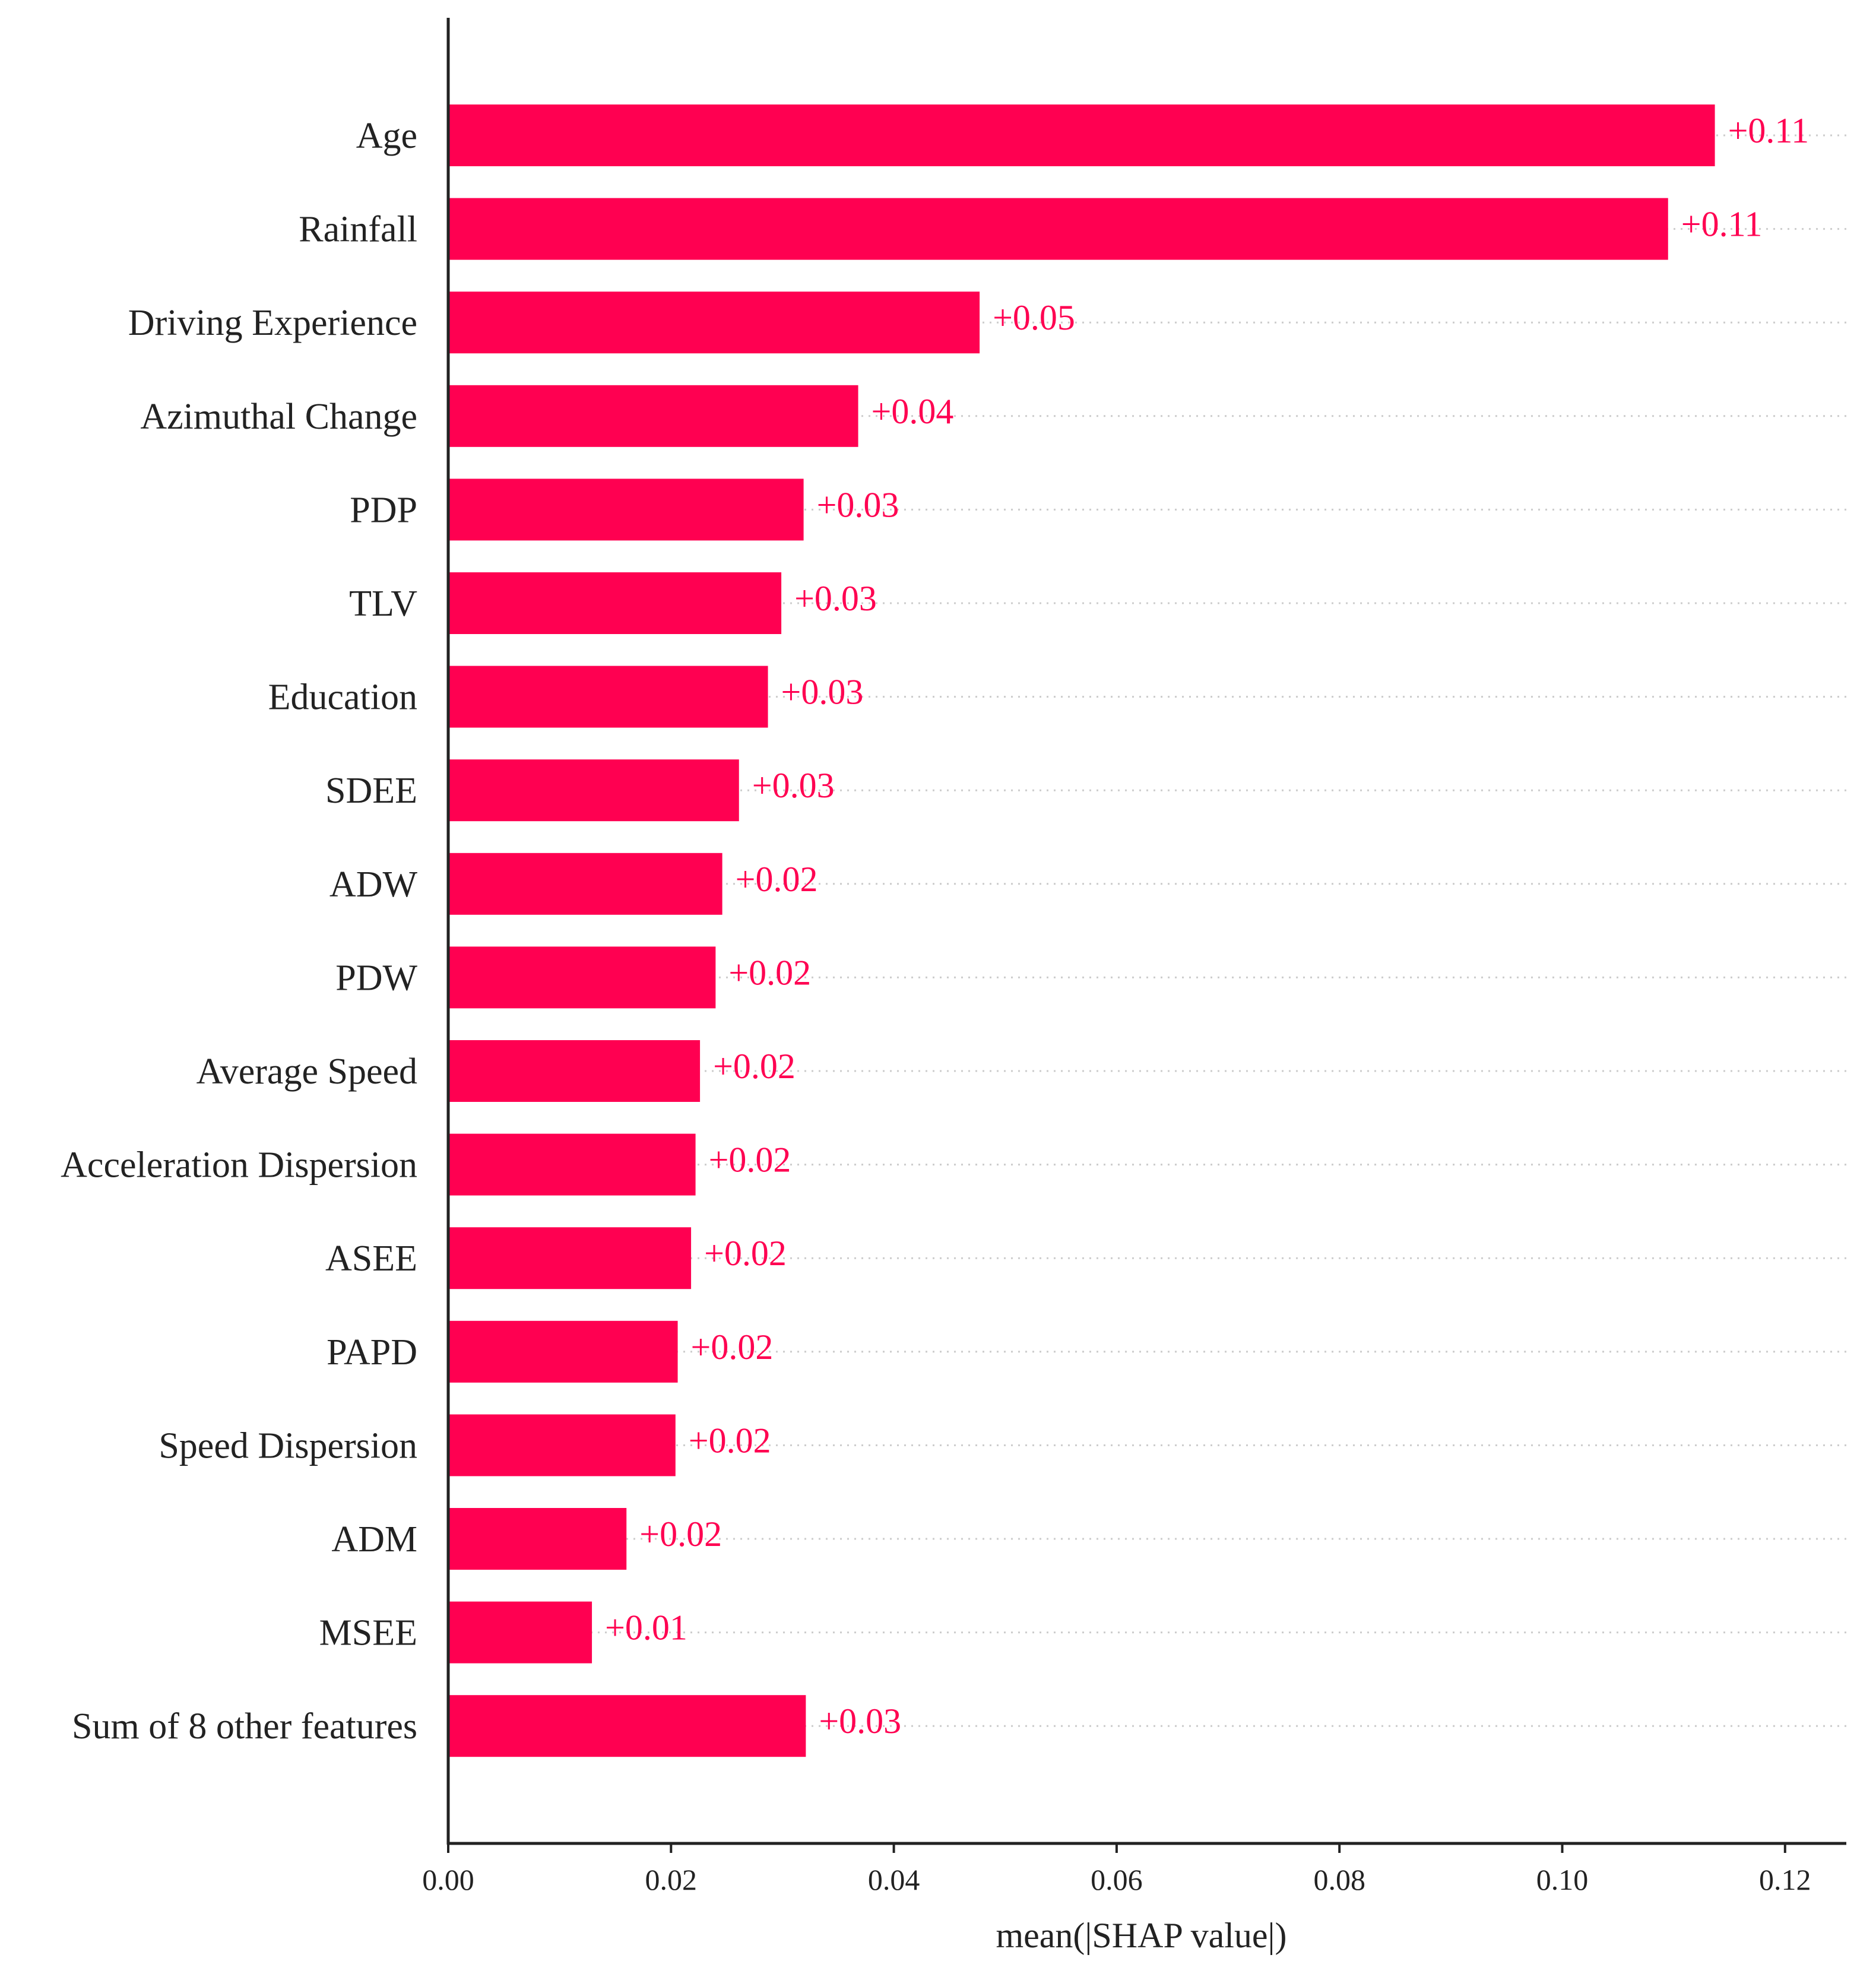 The image size is (1876, 1977). What do you see at coordinates (646, 1628) in the screenshot?
I see `value-label: +0.01` at bounding box center [646, 1628].